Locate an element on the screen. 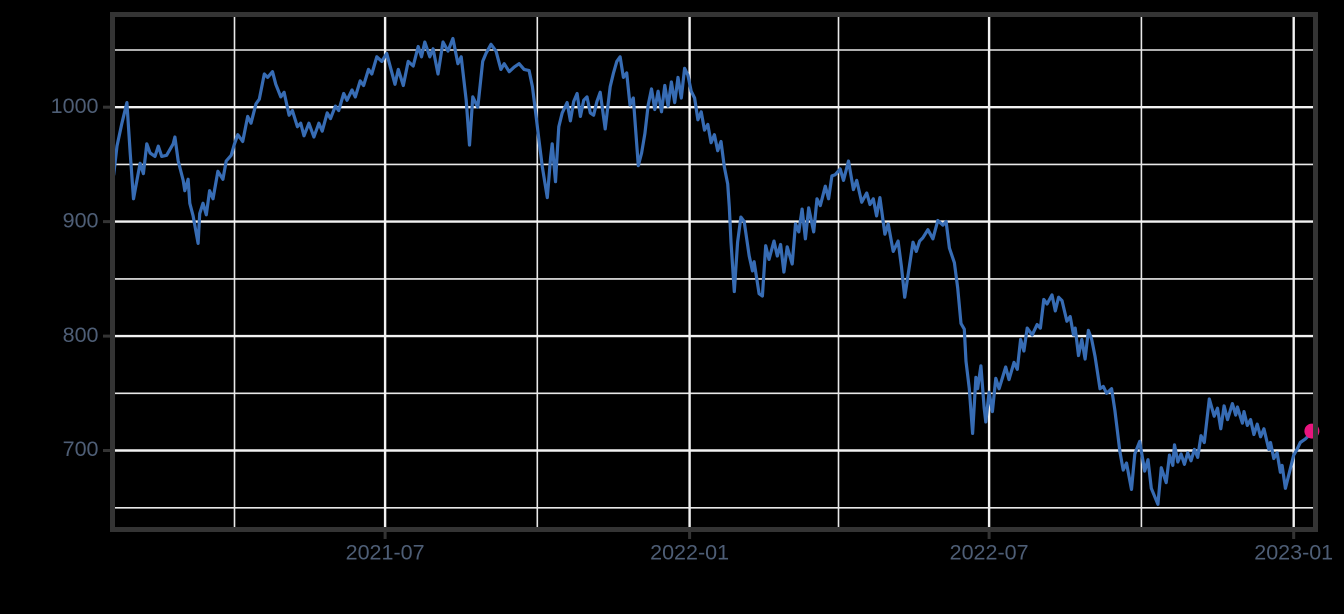 This screenshot has height=614, width=1344. y-axis-tick-label: 900 is located at coordinates (81, 220).